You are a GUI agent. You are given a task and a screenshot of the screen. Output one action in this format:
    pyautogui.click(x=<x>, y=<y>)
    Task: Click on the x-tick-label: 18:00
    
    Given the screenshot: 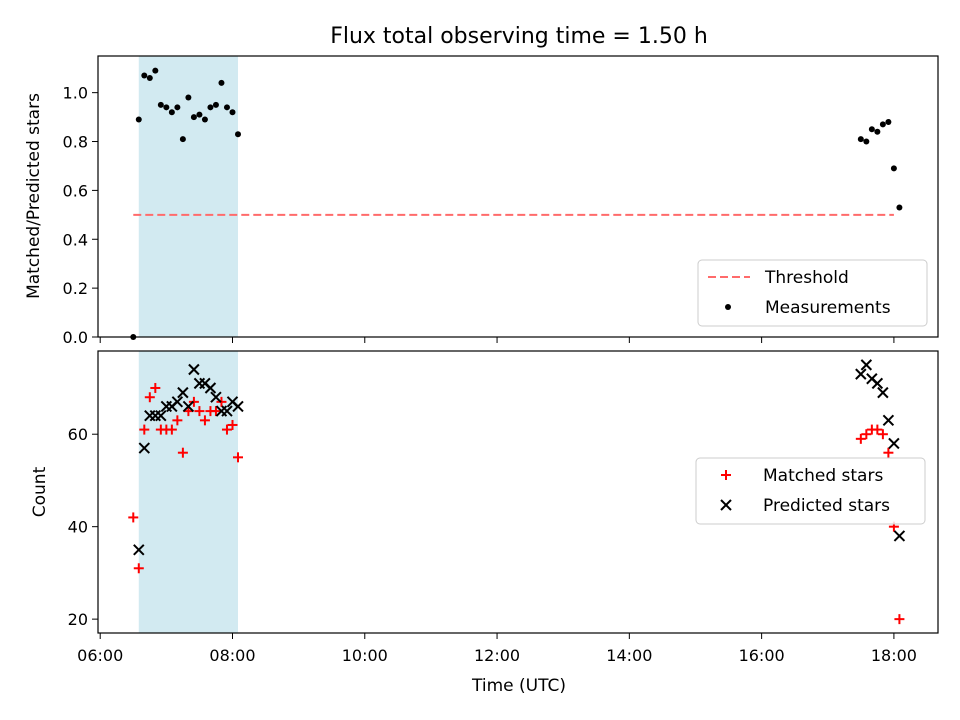 What is the action you would take?
    pyautogui.click(x=894, y=655)
    